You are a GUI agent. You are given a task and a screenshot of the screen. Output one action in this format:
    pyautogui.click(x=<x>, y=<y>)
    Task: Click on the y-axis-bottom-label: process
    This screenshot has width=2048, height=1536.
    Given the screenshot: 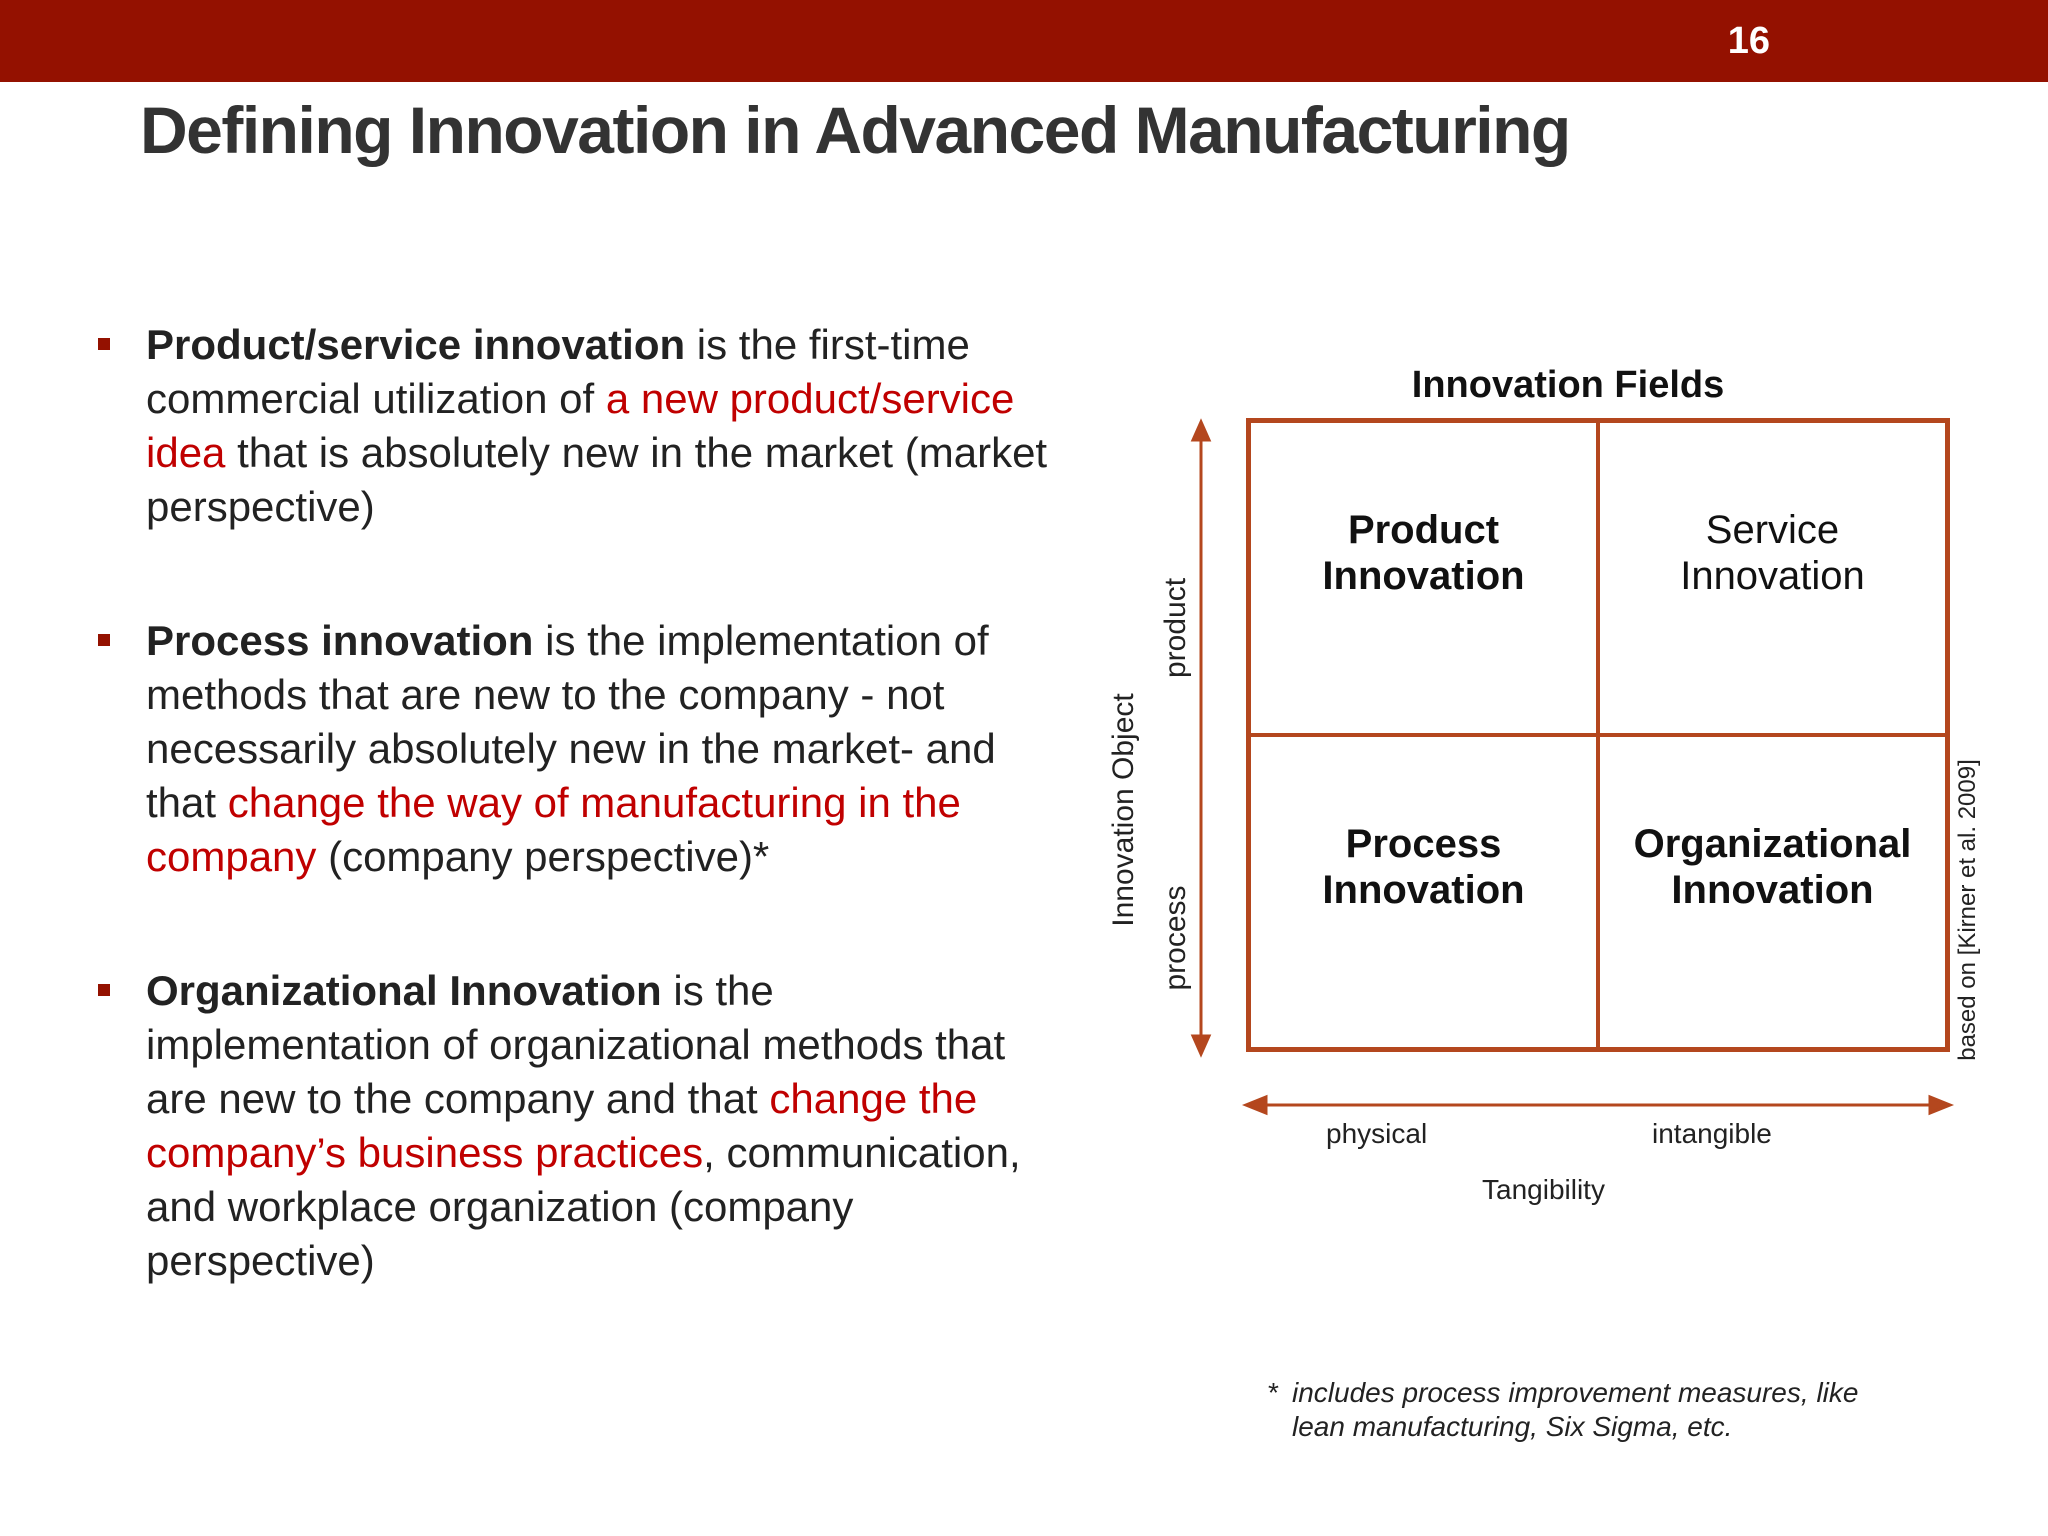 What is the action you would take?
    pyautogui.click(x=1175, y=938)
    